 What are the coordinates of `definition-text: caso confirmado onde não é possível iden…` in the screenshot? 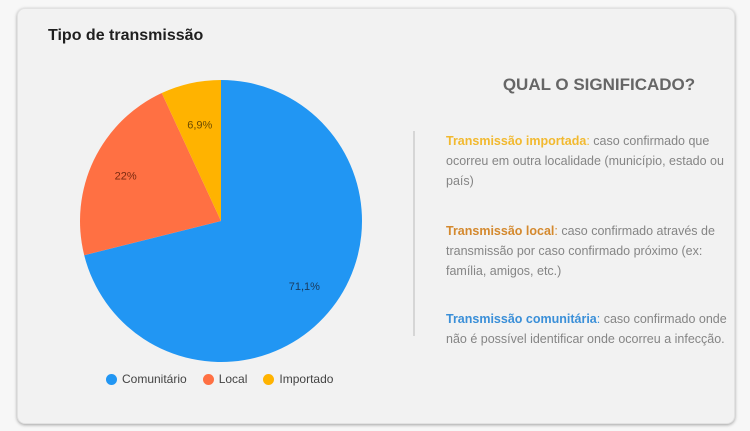 It's located at (586, 329).